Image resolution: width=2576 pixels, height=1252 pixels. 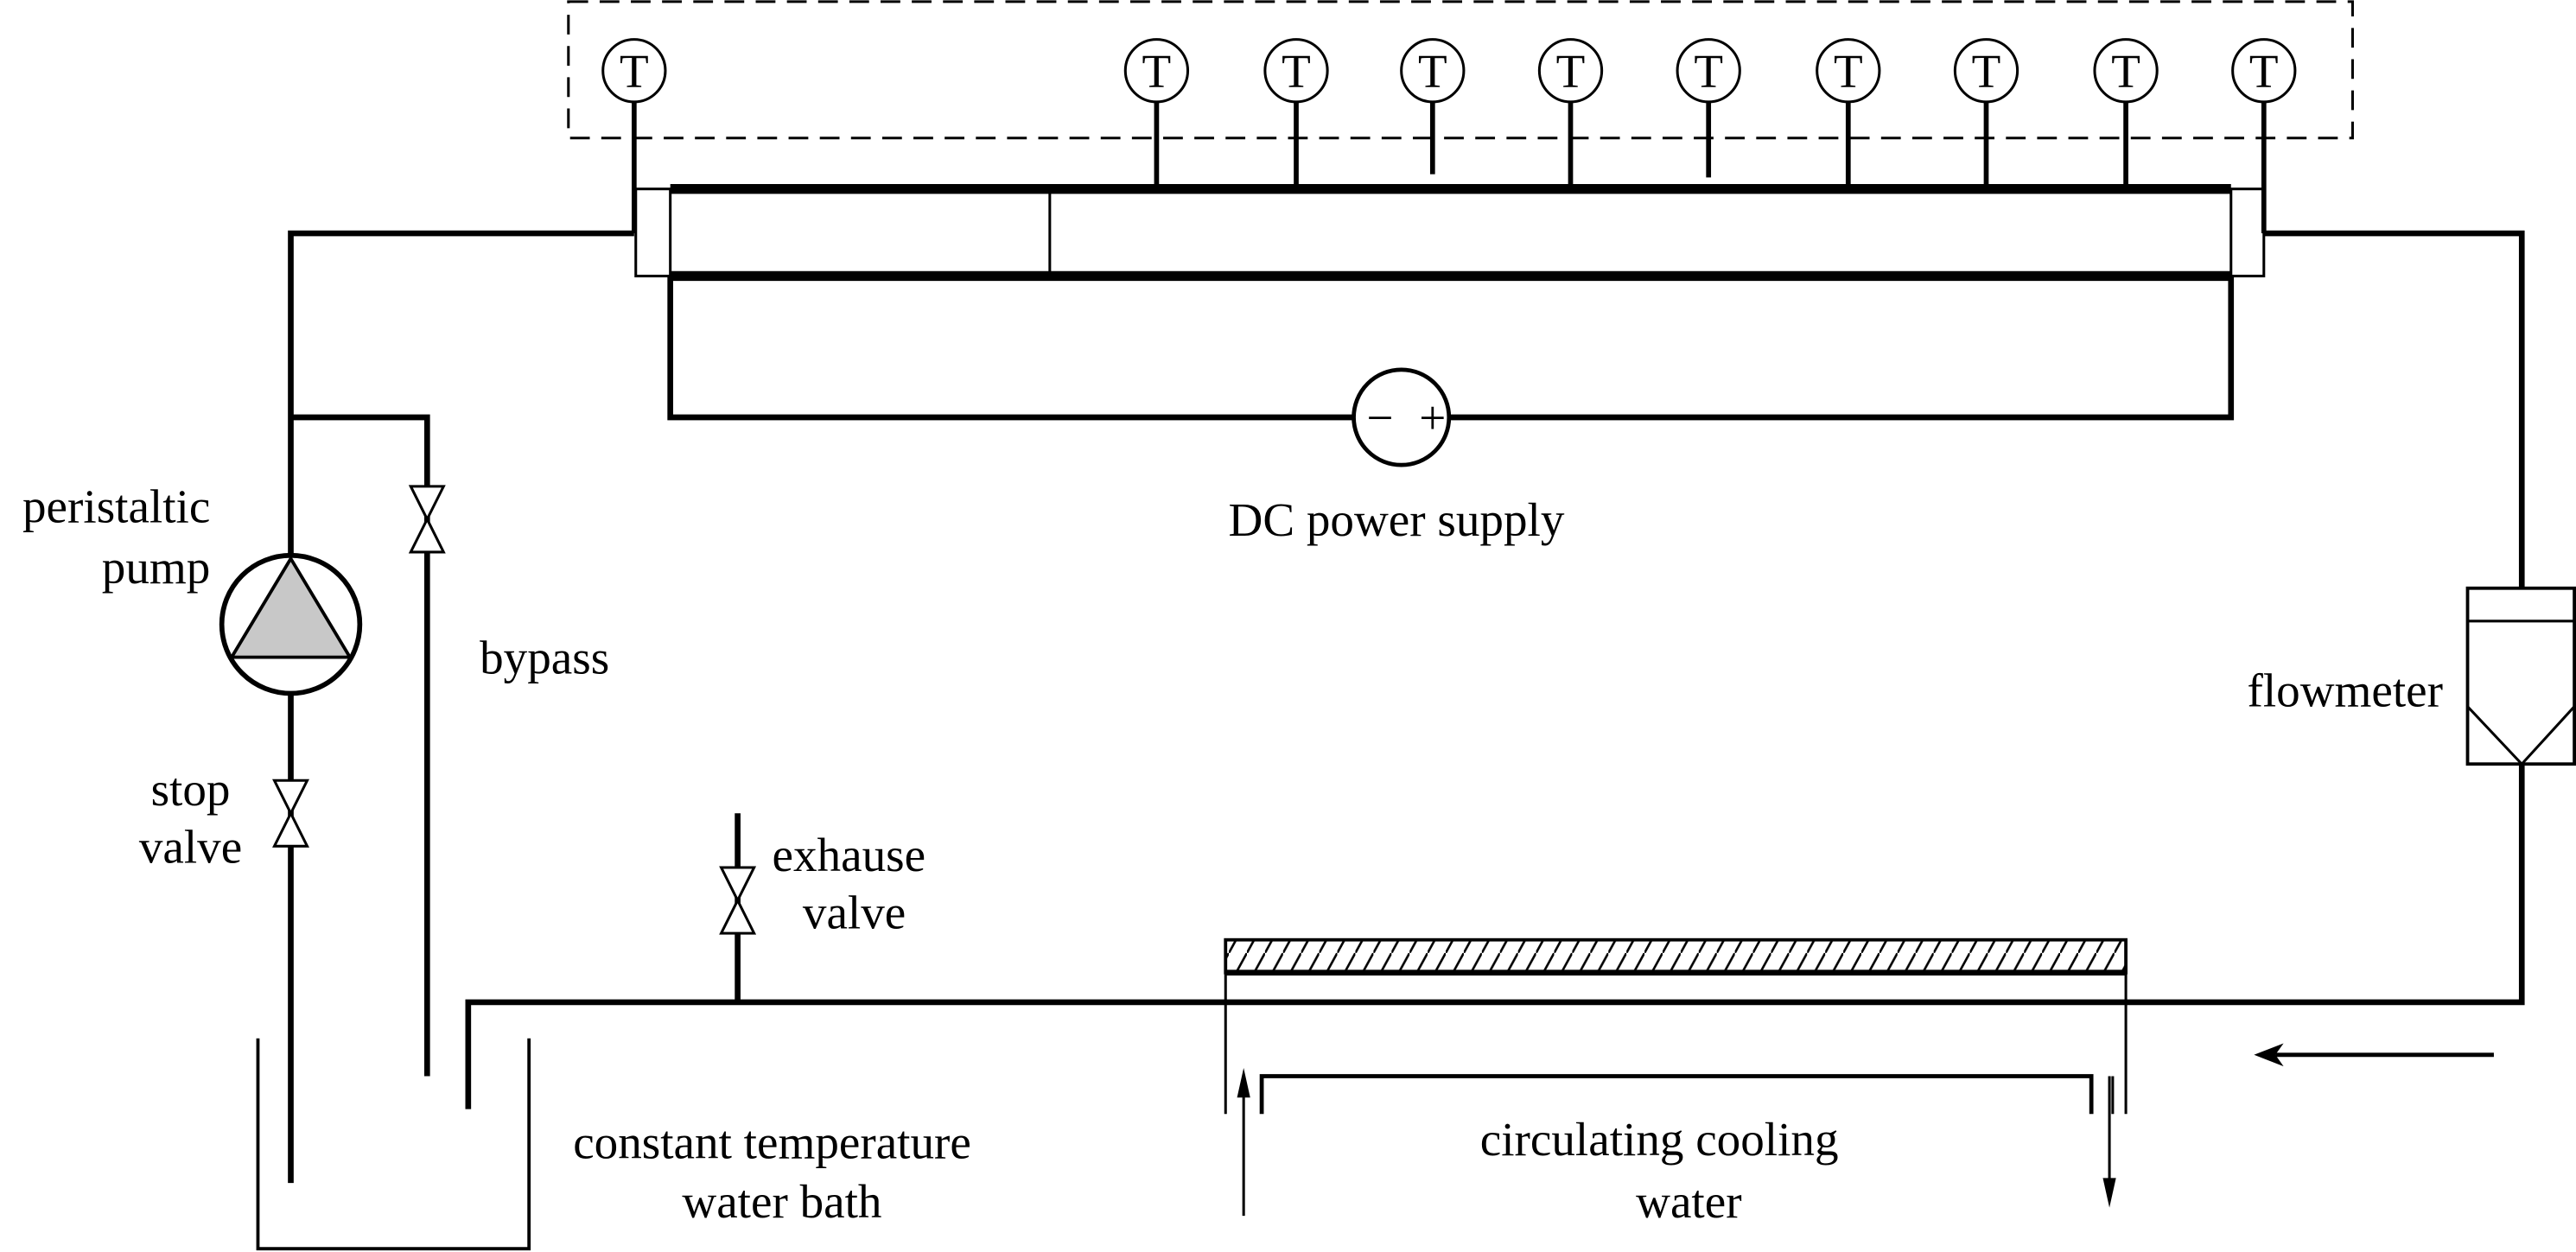 What do you see at coordinates (854, 912) in the screenshot?
I see `exhaust-valve-label: valve` at bounding box center [854, 912].